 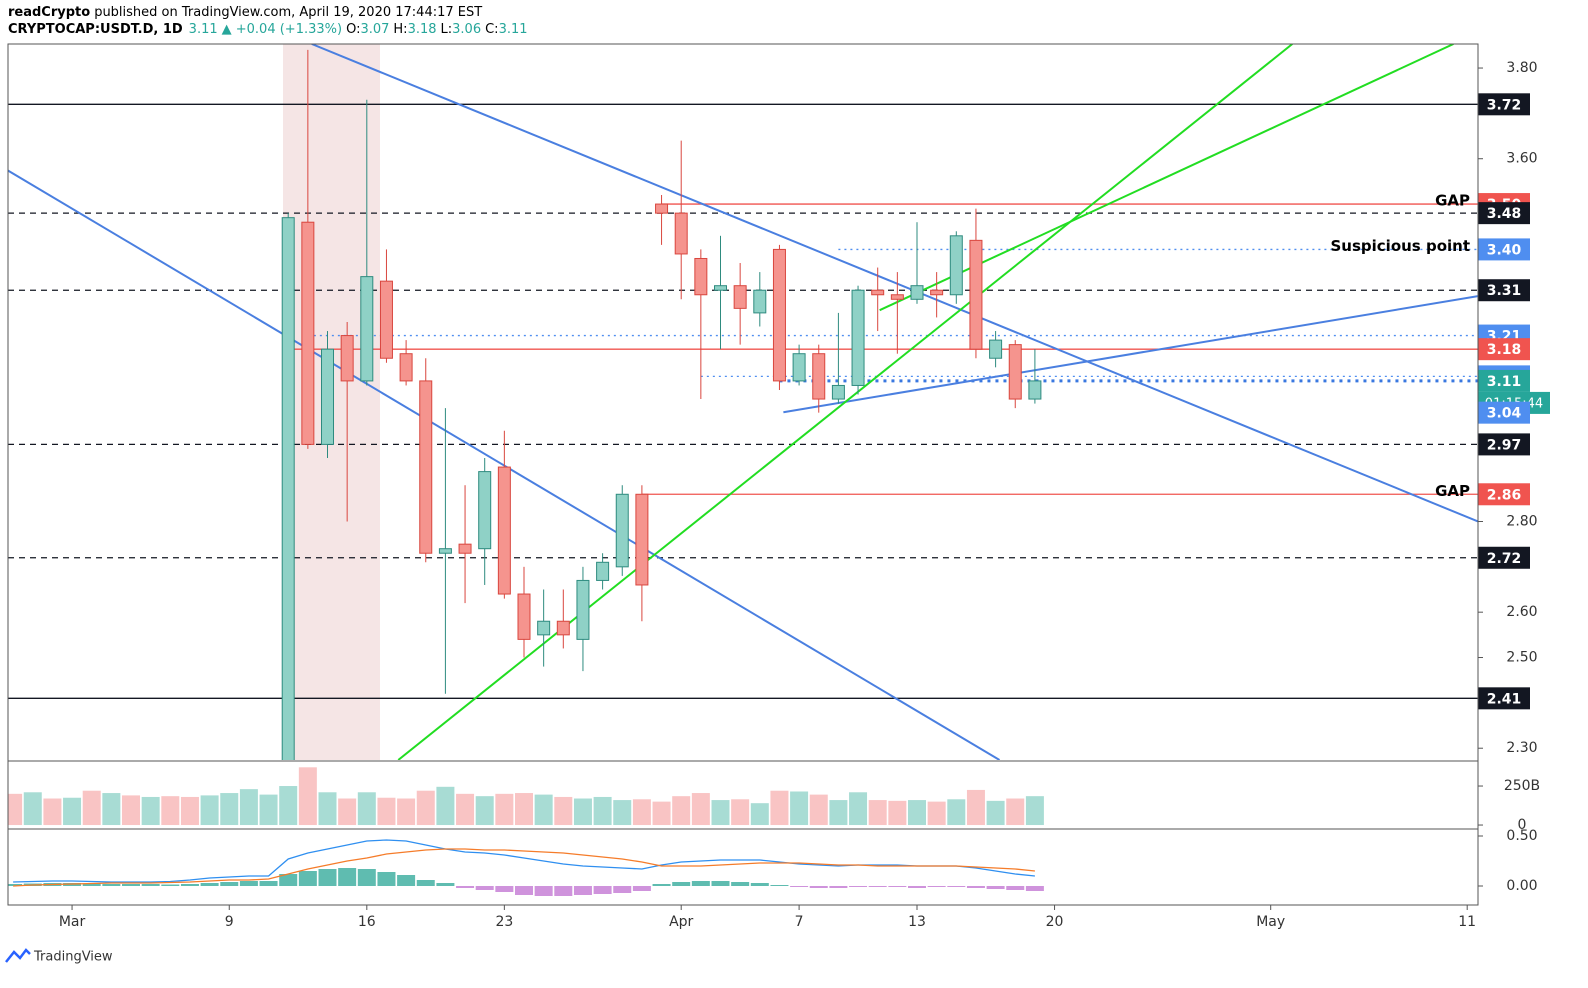 I want to click on x-tick-label: 7, so click(x=799, y=922).